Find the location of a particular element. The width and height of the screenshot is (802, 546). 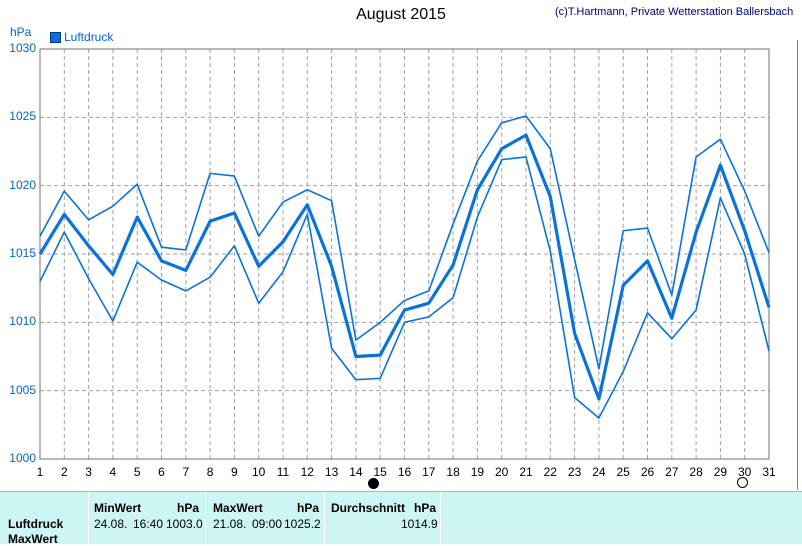

x-tick-label: 25 is located at coordinates (623, 472).